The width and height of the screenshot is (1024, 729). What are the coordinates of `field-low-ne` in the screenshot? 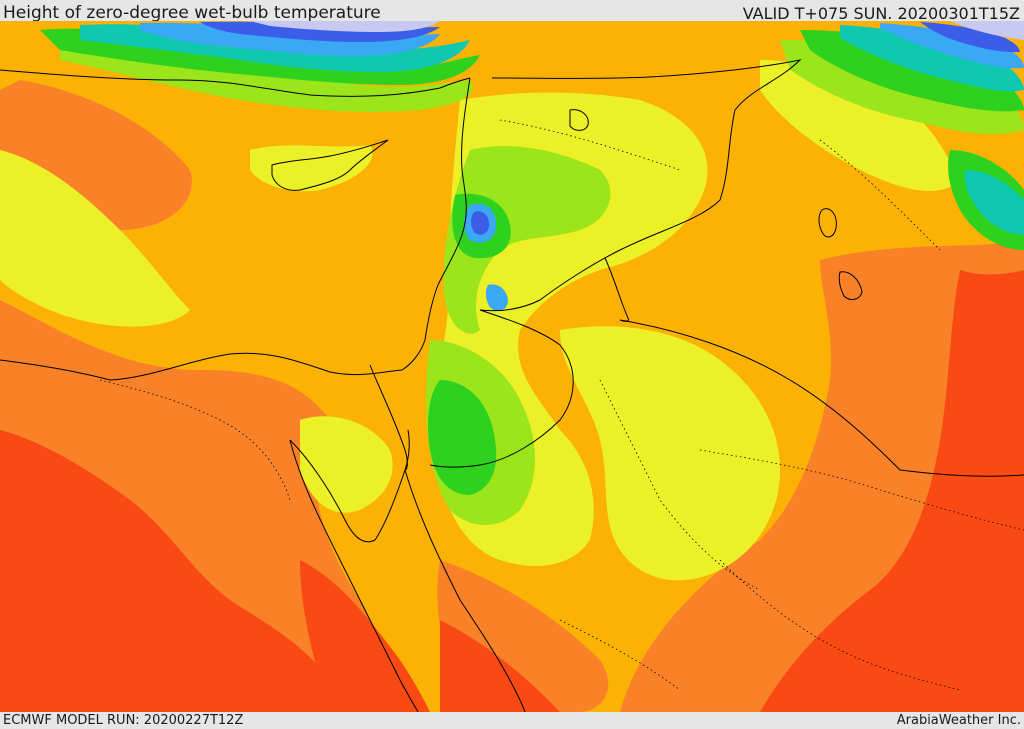 It's located at (912, 71).